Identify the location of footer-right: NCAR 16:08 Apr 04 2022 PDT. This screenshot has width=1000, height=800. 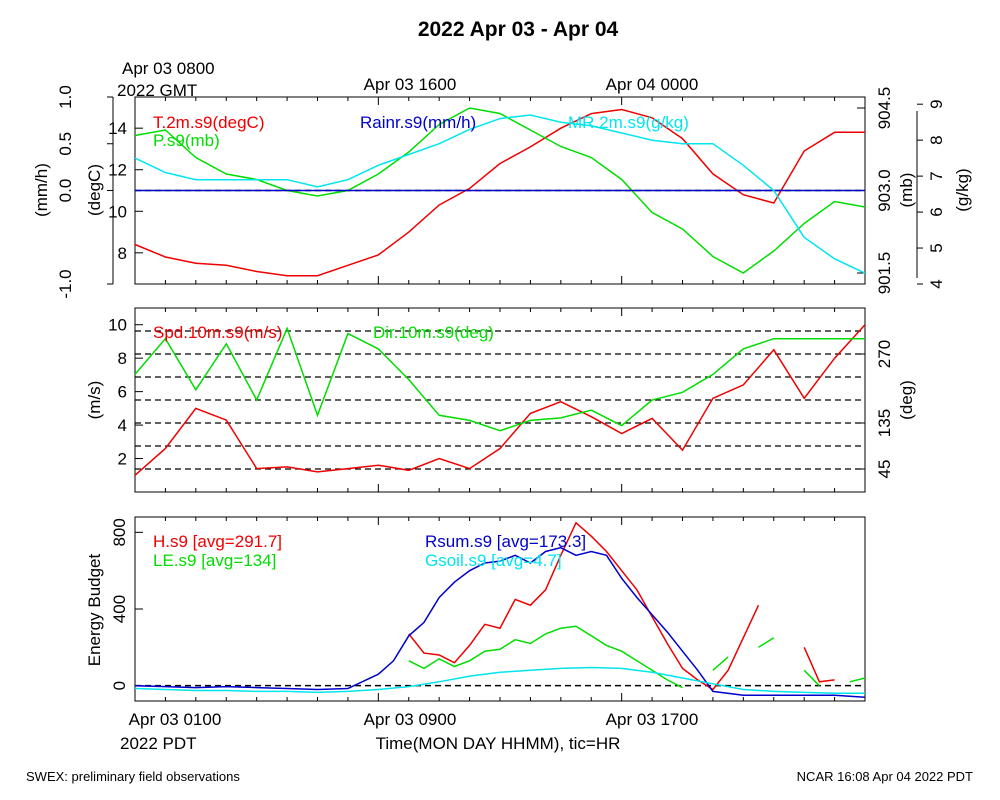
(885, 776).